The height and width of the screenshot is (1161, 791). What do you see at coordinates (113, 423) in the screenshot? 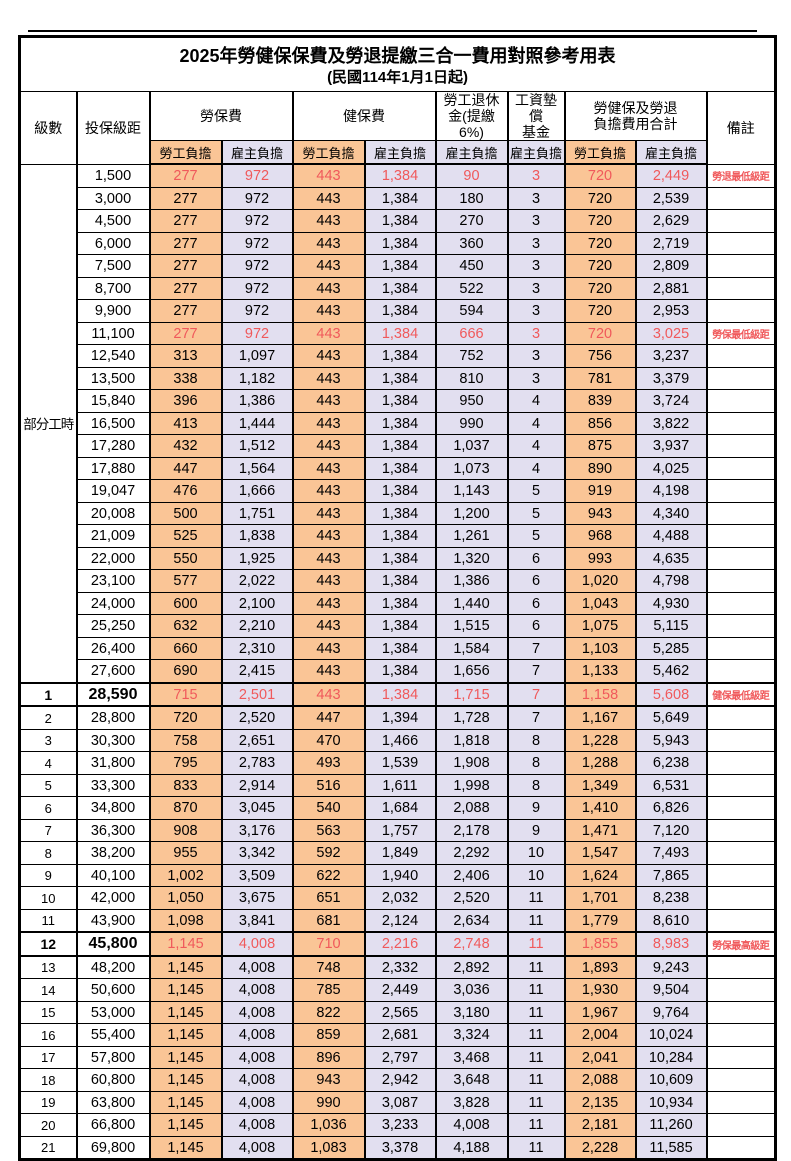
I see `bracket-cell: 16,500` at bounding box center [113, 423].